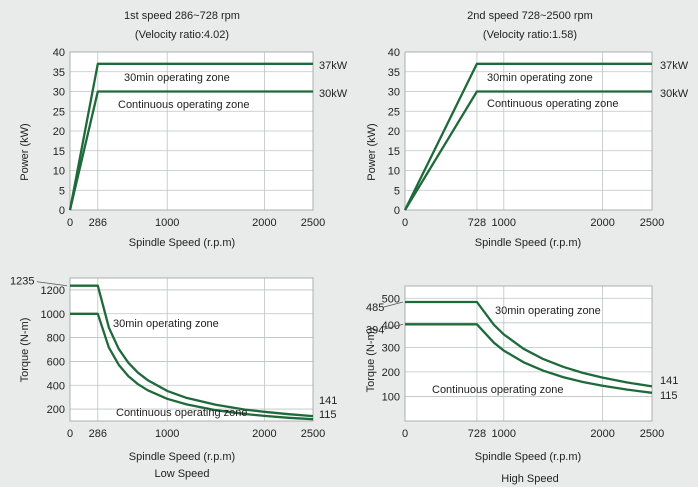 The height and width of the screenshot is (487, 698). What do you see at coordinates (391, 348) in the screenshot?
I see `y-tick-label: 300` at bounding box center [391, 348].